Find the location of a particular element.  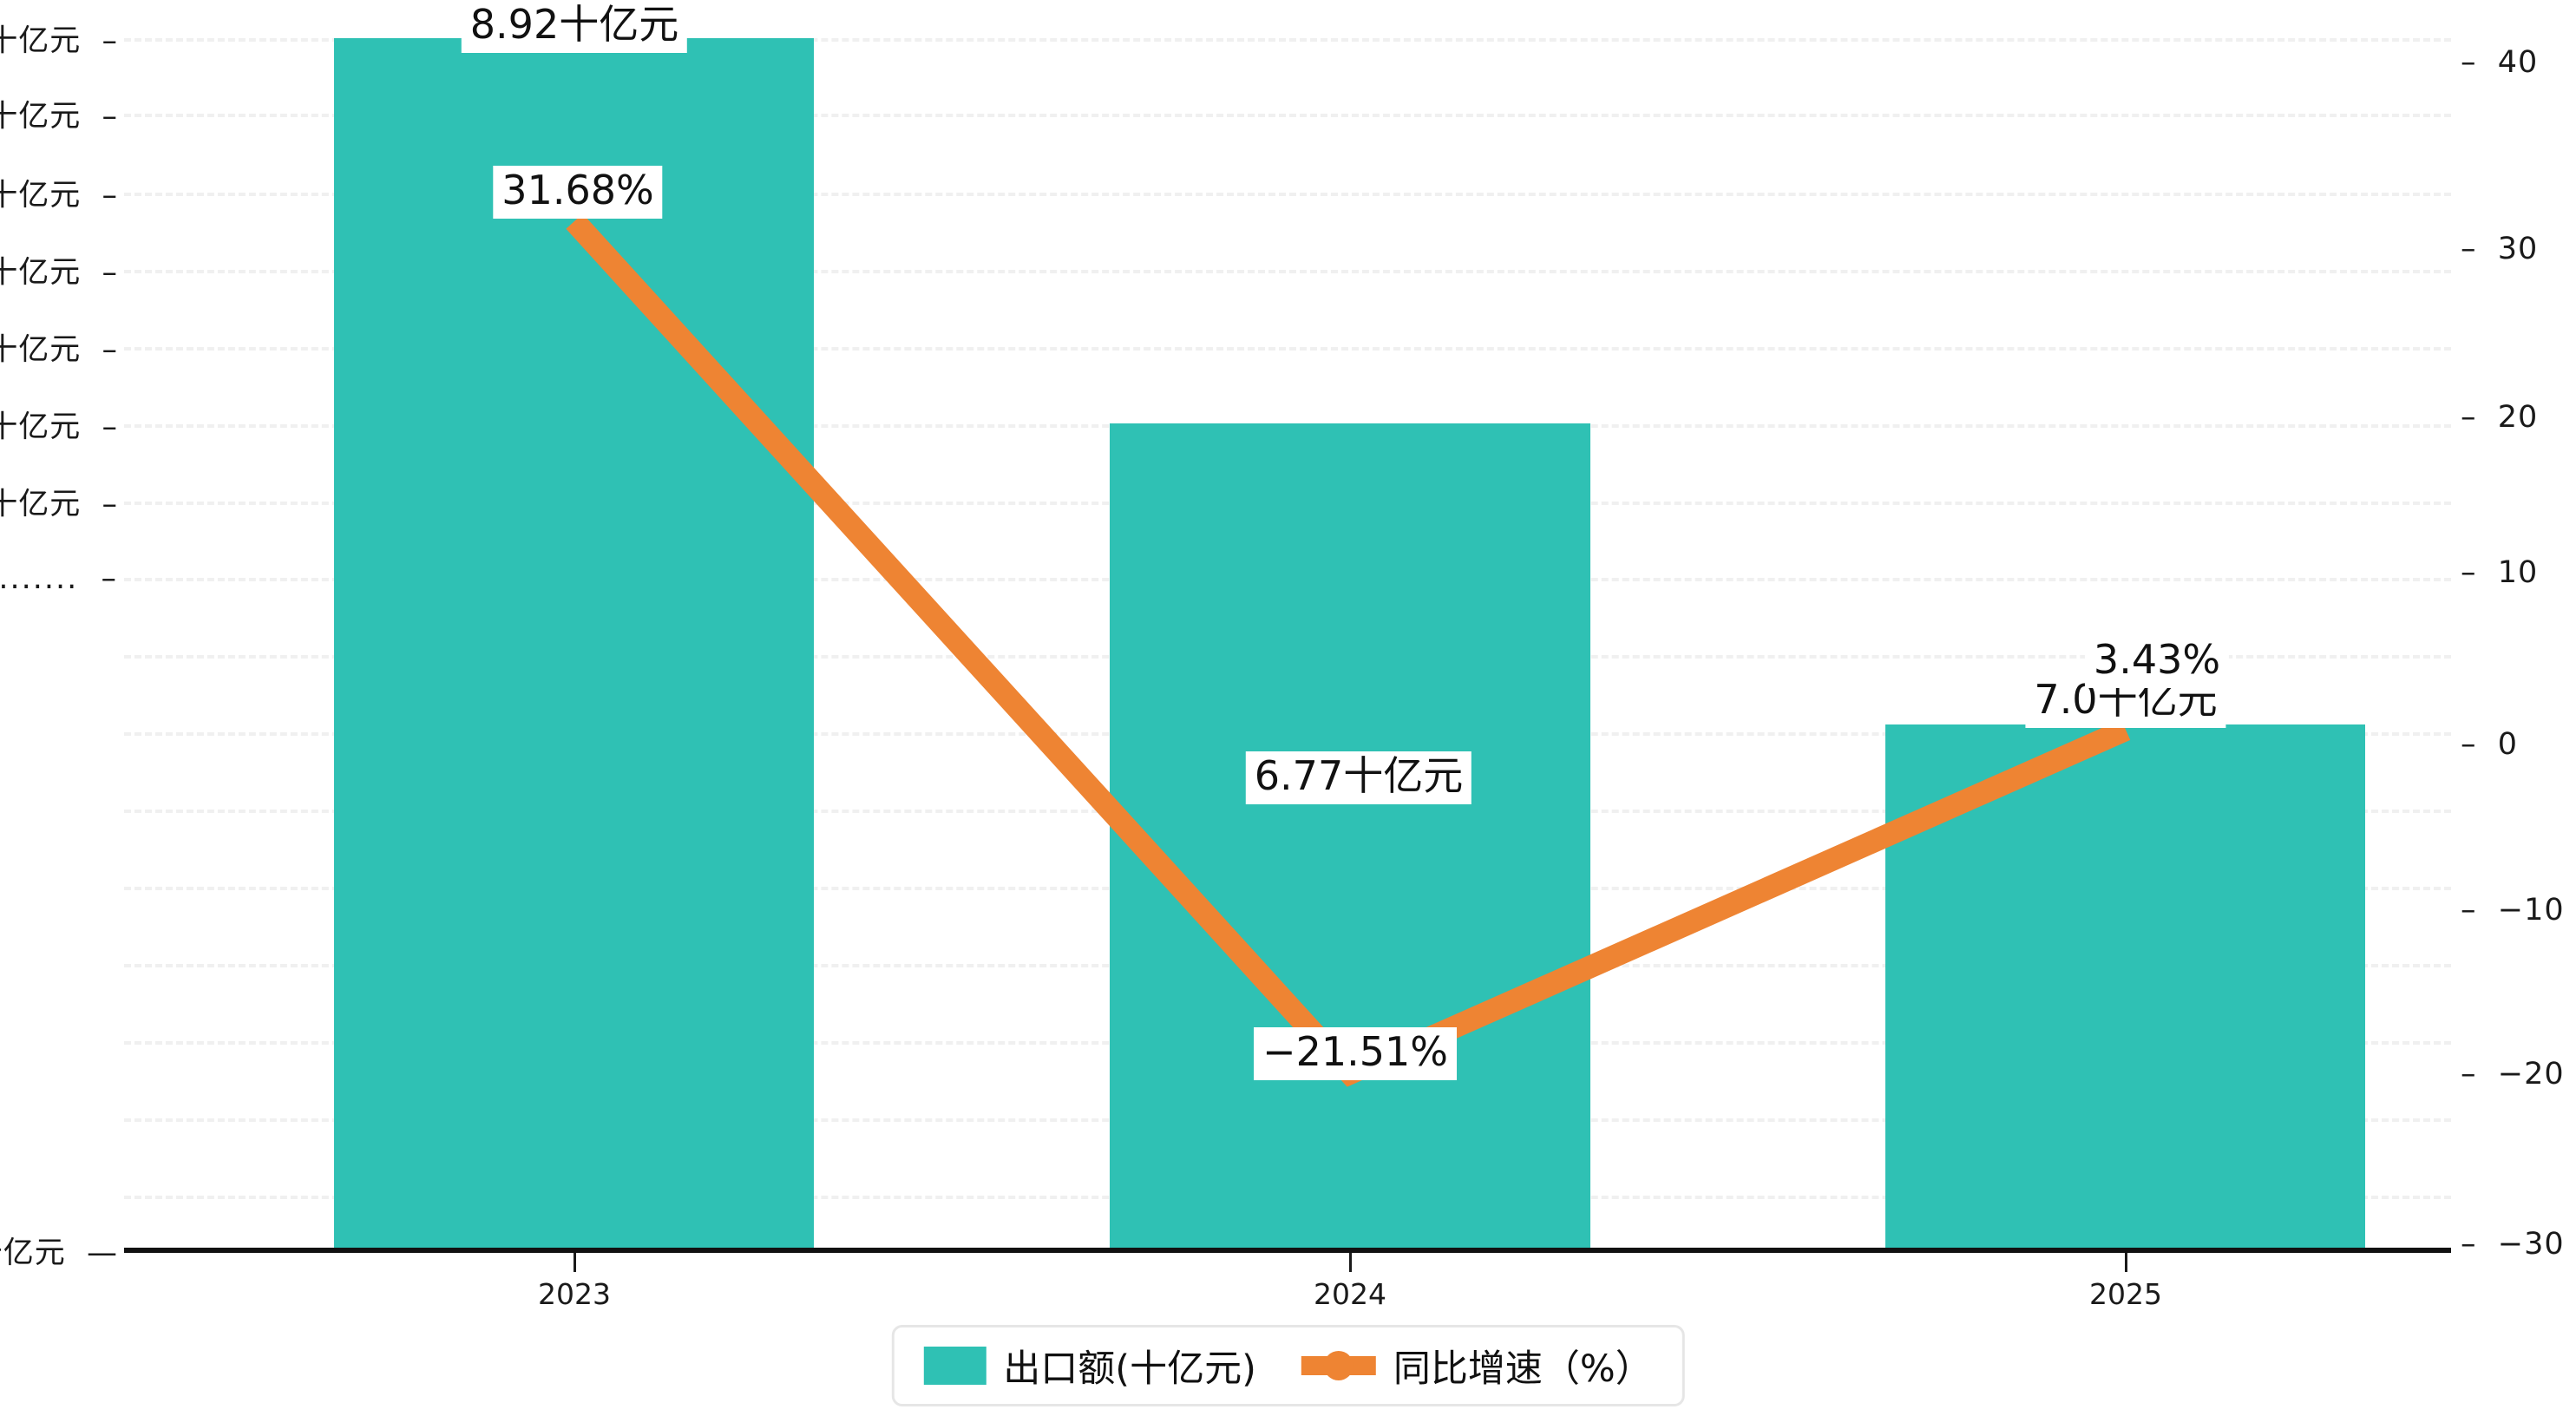

y-left-tick-1: 8.49十亿元 – is located at coordinates (59, 114).